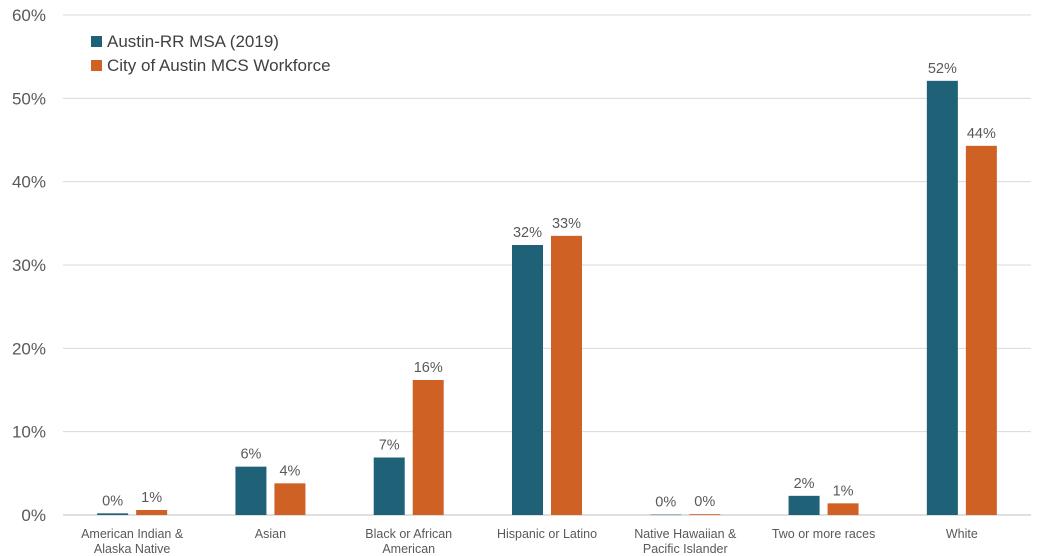  I want to click on y-tick-label: 20%, so click(29, 348).